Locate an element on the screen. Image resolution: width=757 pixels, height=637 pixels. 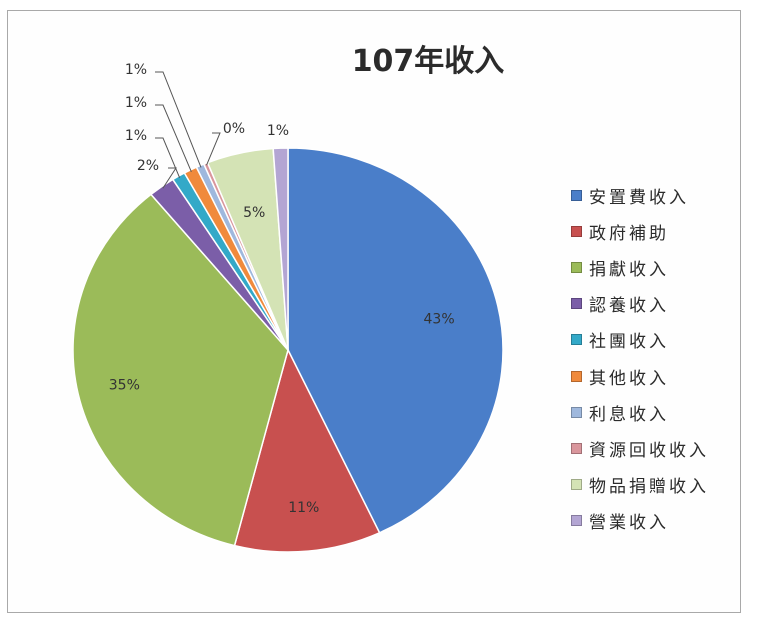
chart-title: 107年收入 is located at coordinates (428, 61).